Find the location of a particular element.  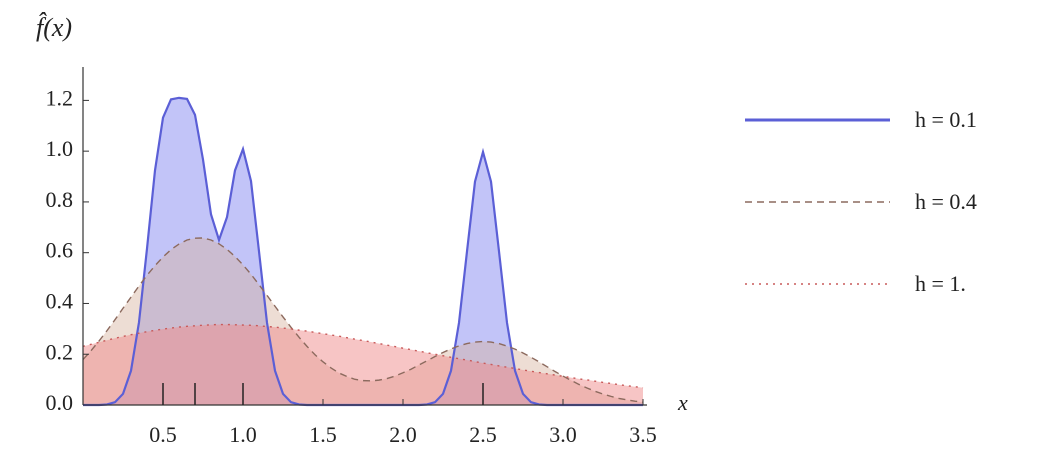

y-tick-label: 0.2 is located at coordinates (60, 351).